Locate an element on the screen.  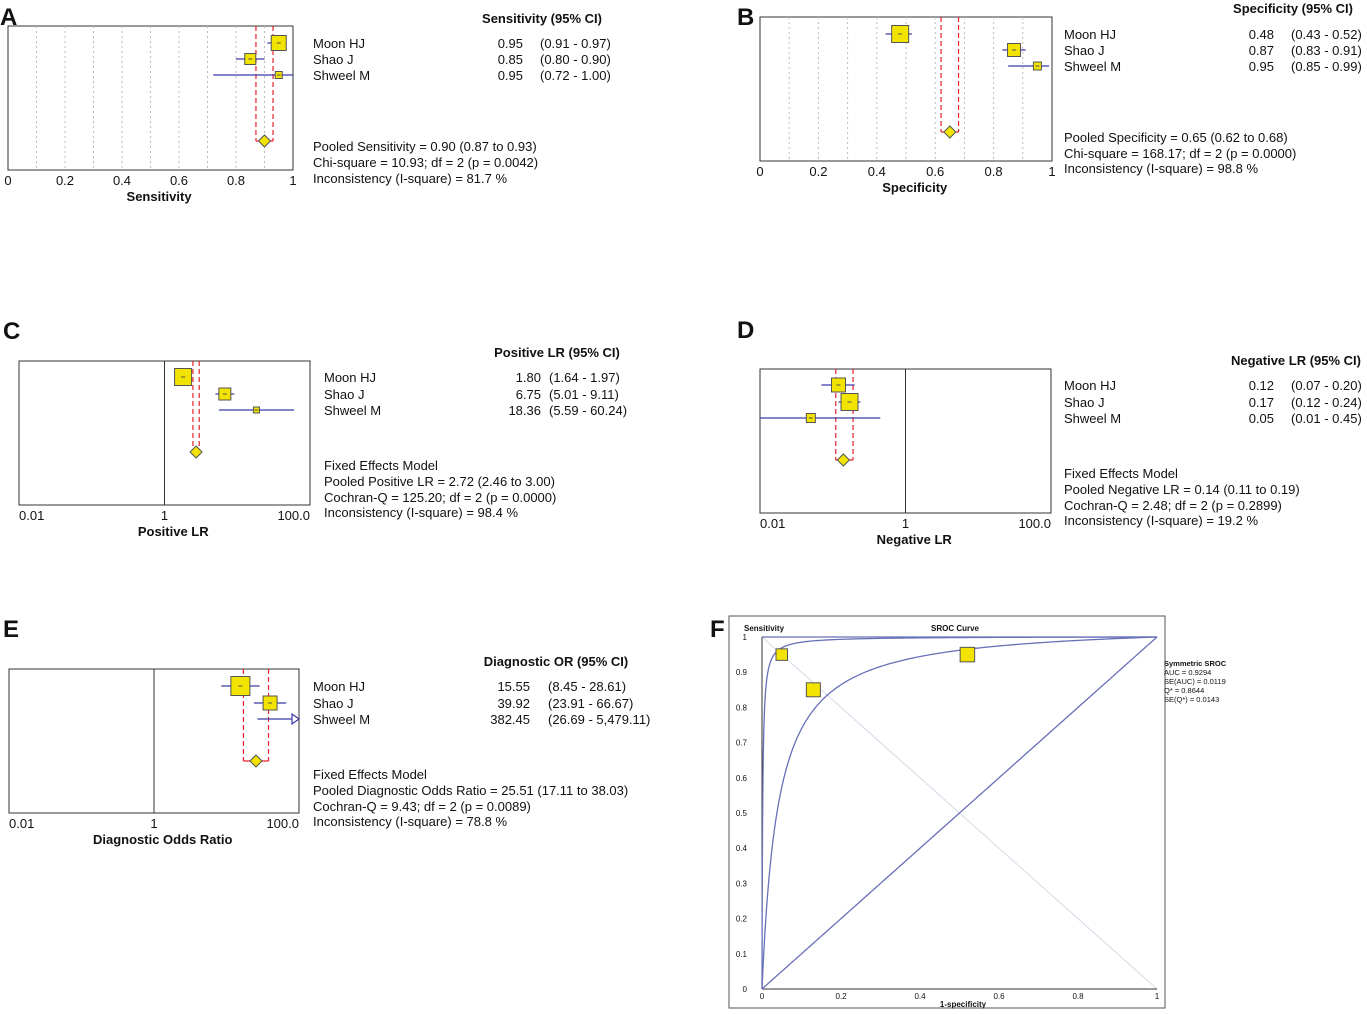
sroc-frame is located at coordinates (947, 812).